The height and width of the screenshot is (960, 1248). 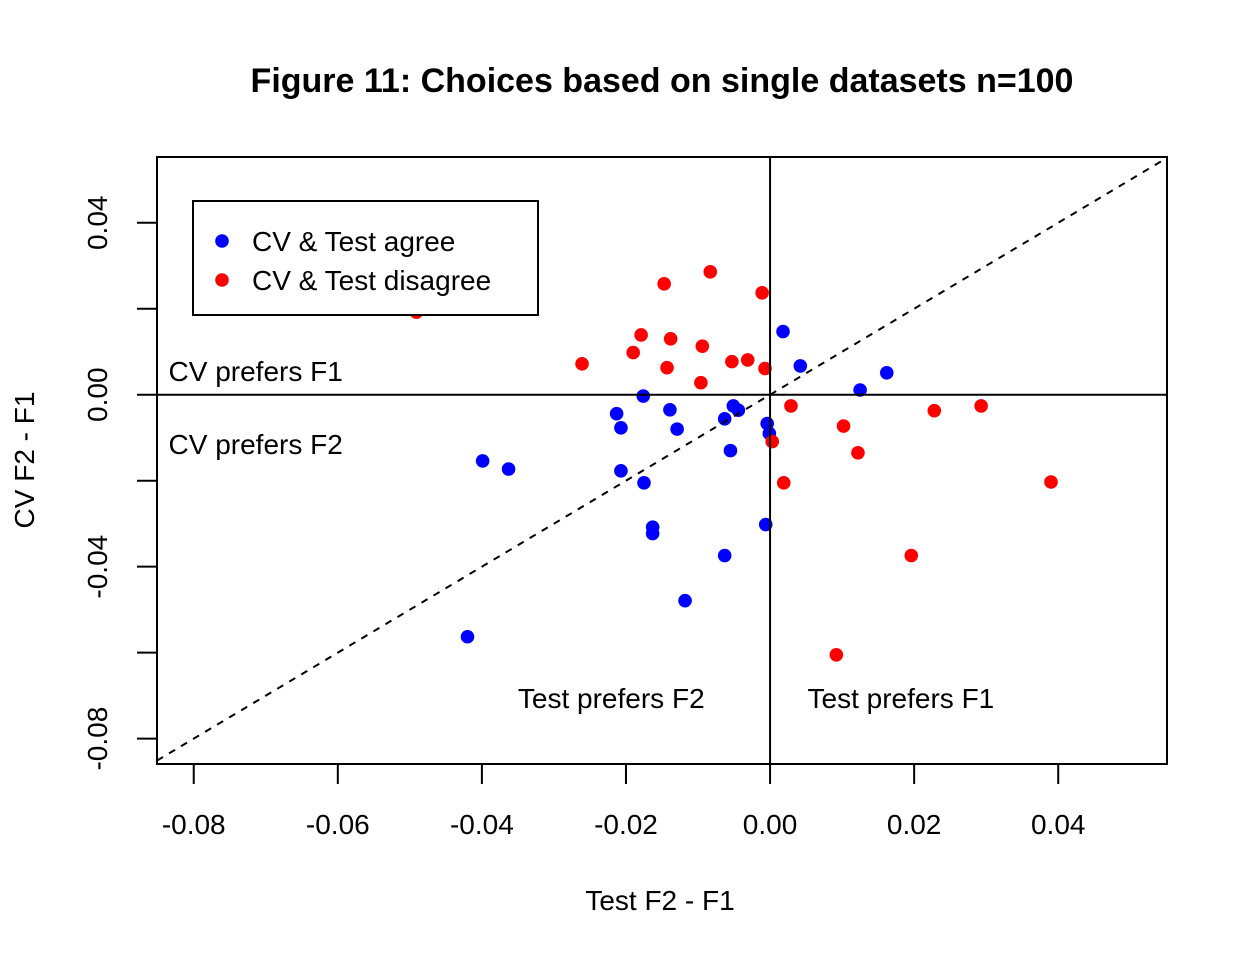 What do you see at coordinates (24, 460) in the screenshot?
I see `y-axis-label: CV F2 - F1` at bounding box center [24, 460].